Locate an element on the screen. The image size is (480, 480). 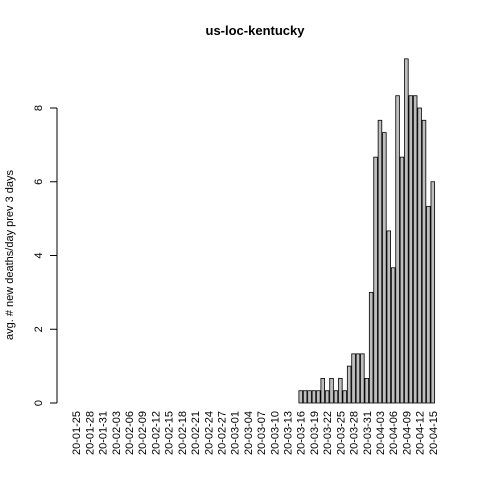
y-axis-label: avg. # new deaths/day prev 3 days is located at coordinates (10, 255).